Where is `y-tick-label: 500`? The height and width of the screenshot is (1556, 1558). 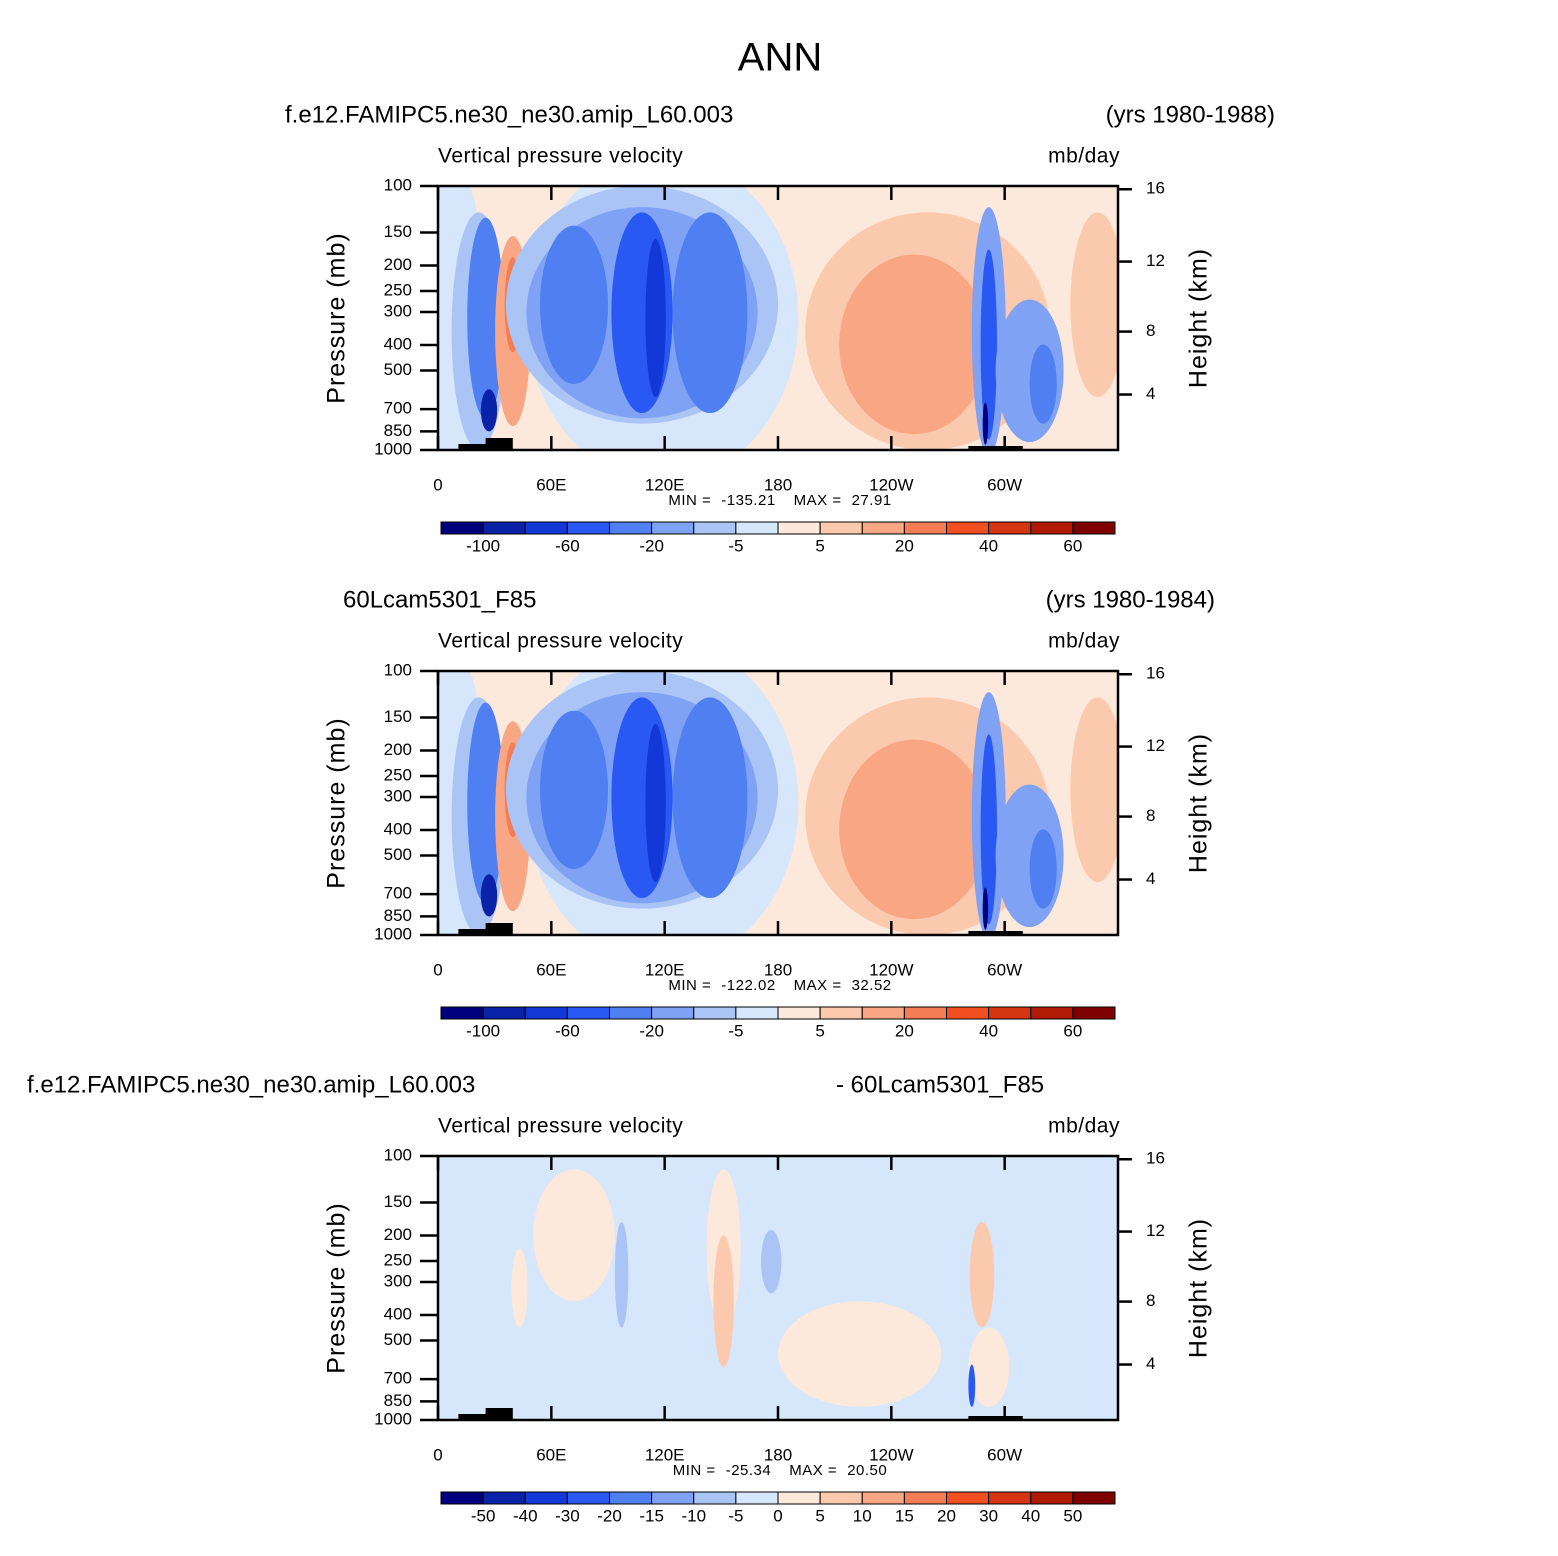
y-tick-label: 500 is located at coordinates (398, 369).